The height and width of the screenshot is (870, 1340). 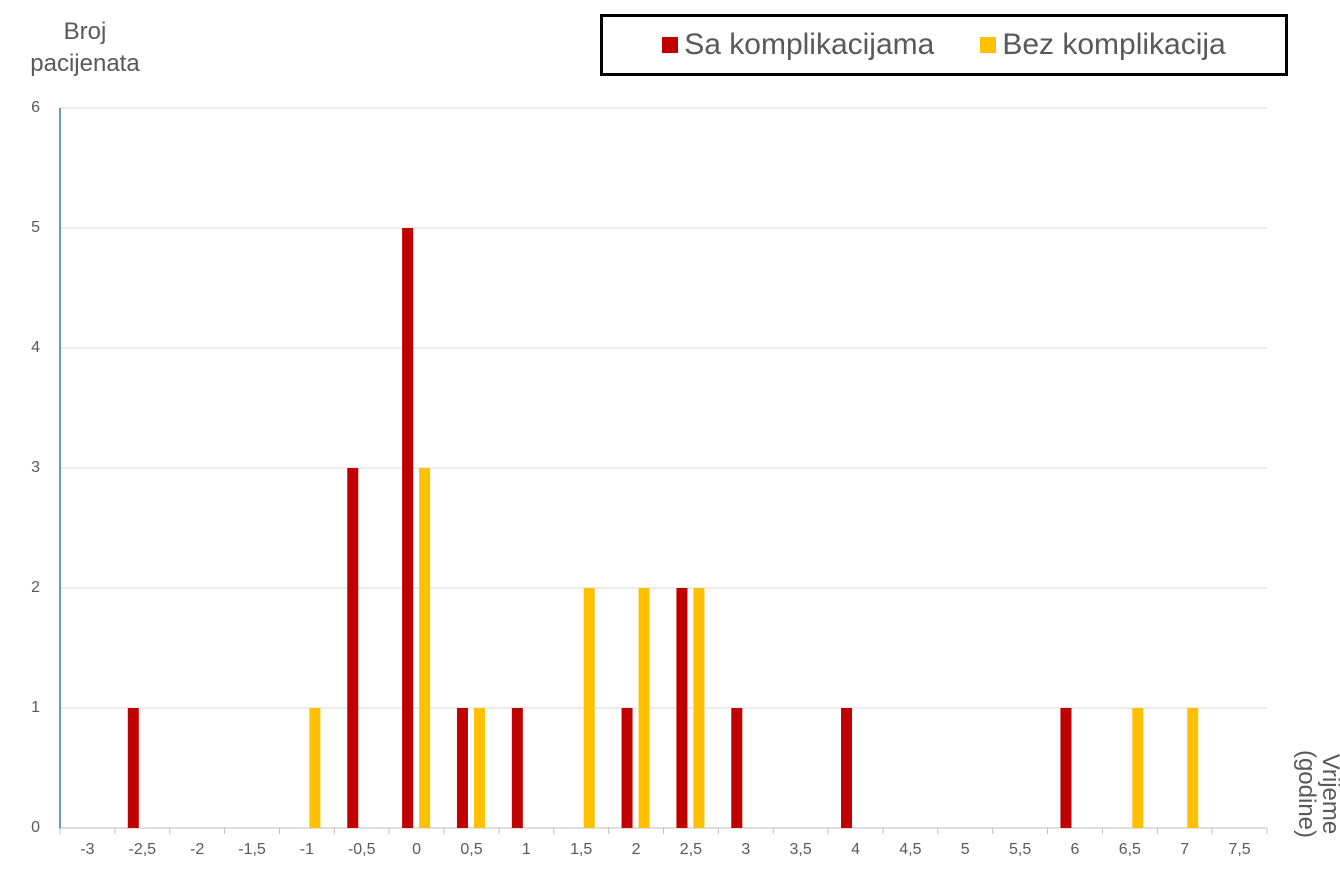 I want to click on x-tick-label: 1,5, so click(x=581, y=849).